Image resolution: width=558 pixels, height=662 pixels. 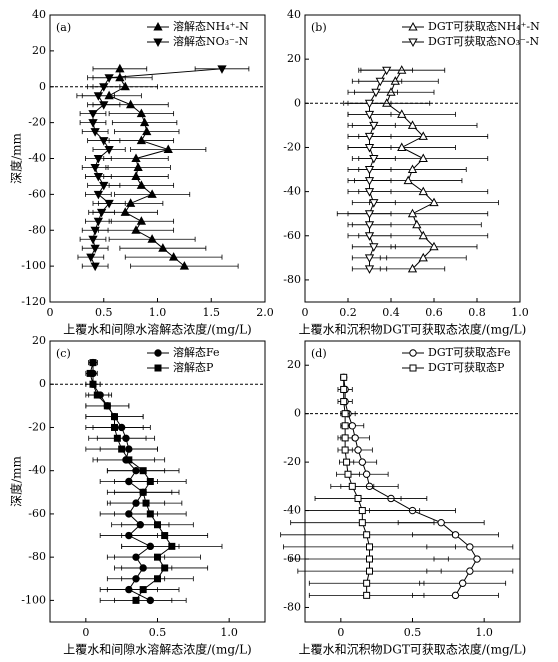 What do you see at coordinates (42, 383) in the screenshot?
I see `y-tick-label: 0` at bounding box center [42, 383].